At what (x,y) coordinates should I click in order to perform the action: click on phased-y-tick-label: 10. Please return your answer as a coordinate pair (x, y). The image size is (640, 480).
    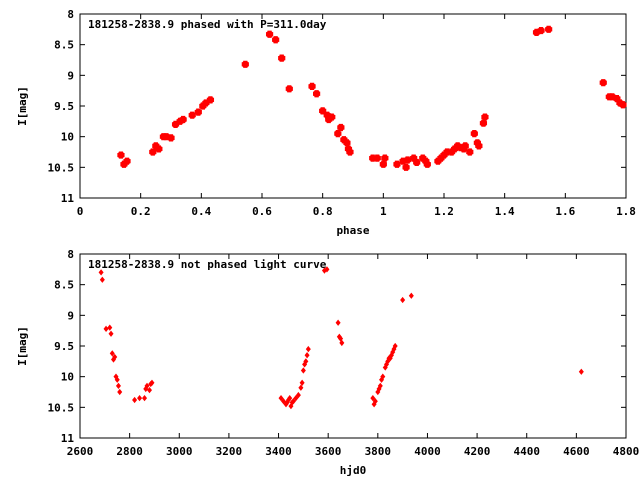
    Looking at the image, I should click on (67, 137).